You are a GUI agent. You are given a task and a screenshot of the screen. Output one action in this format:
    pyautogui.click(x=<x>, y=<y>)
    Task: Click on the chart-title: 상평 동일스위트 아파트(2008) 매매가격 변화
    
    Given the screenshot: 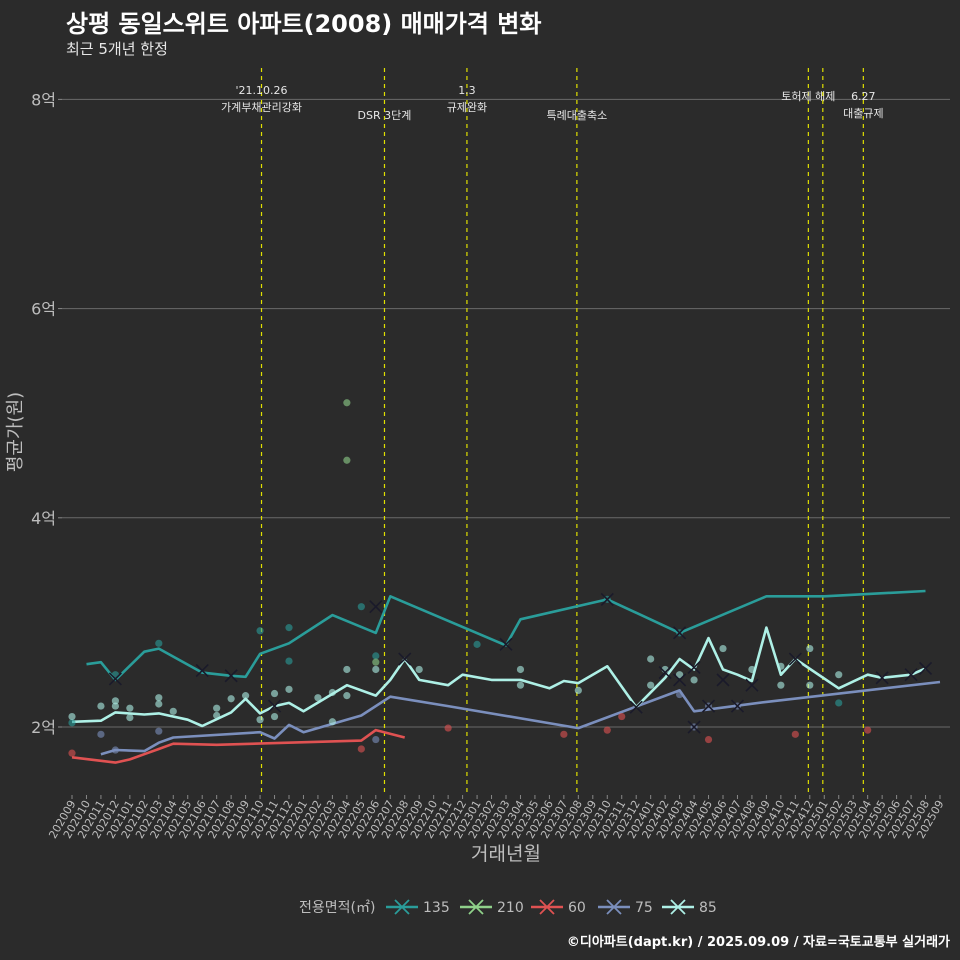 What is the action you would take?
    pyautogui.click(x=304, y=24)
    